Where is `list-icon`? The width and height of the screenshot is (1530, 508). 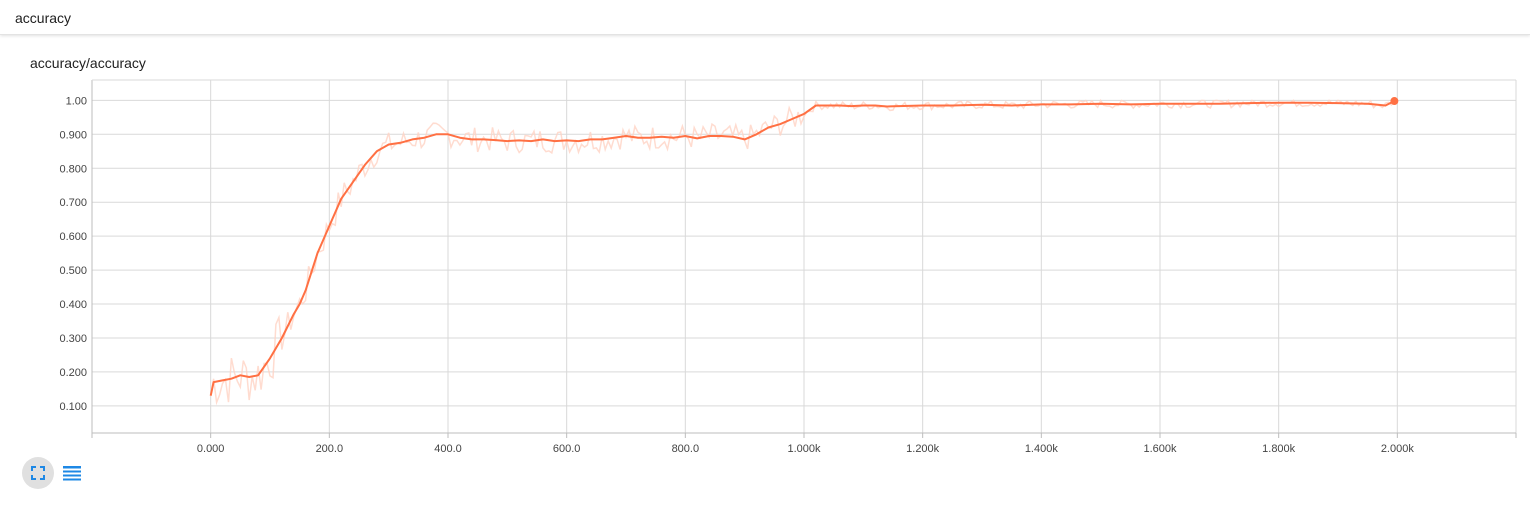
list-icon is located at coordinates (72, 473).